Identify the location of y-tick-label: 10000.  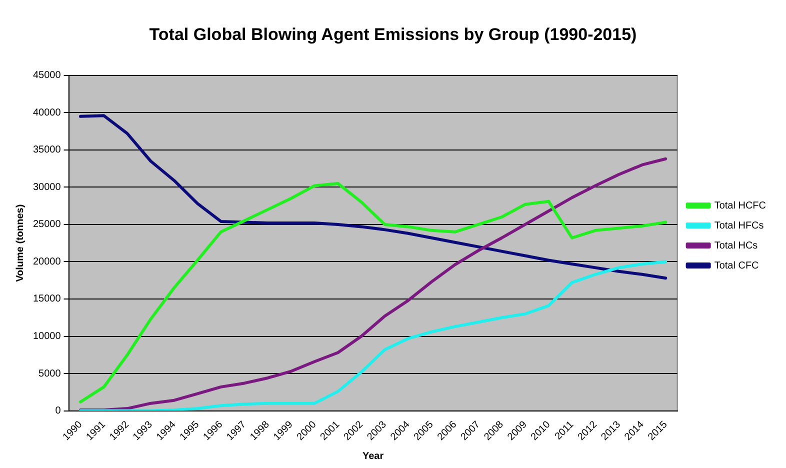
(47, 336).